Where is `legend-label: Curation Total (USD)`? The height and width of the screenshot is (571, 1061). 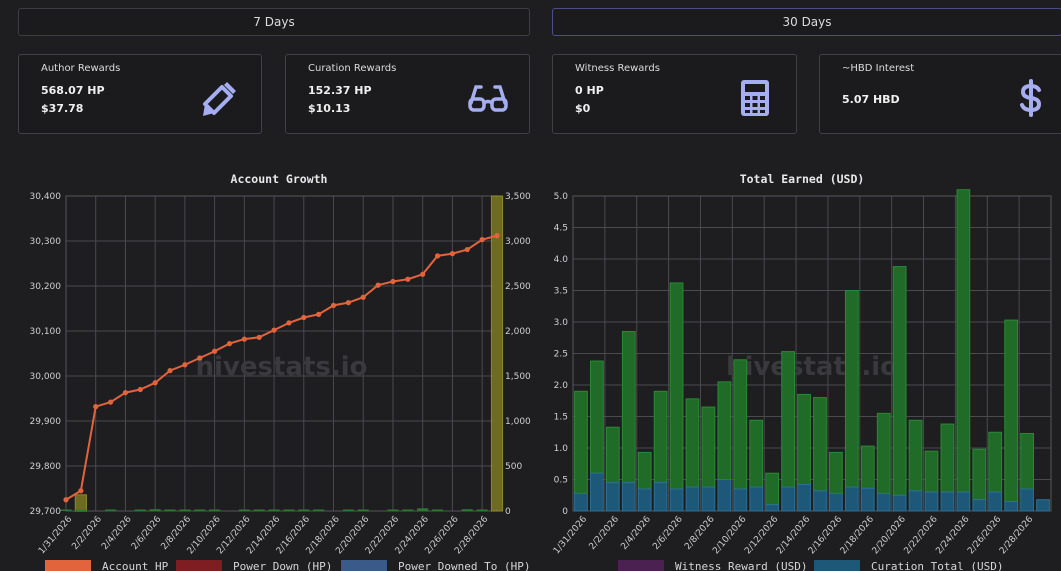
legend-label: Curation Total (USD) is located at coordinates (937, 565).